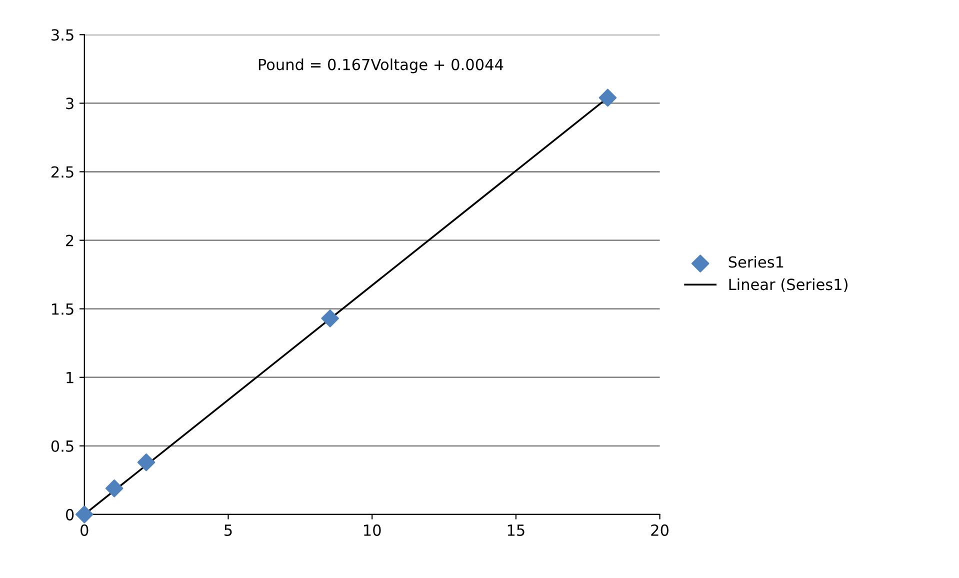 The width and height of the screenshot is (959, 578). Describe the element at coordinates (70, 240) in the screenshot. I see `y-tick-label: 2` at that location.